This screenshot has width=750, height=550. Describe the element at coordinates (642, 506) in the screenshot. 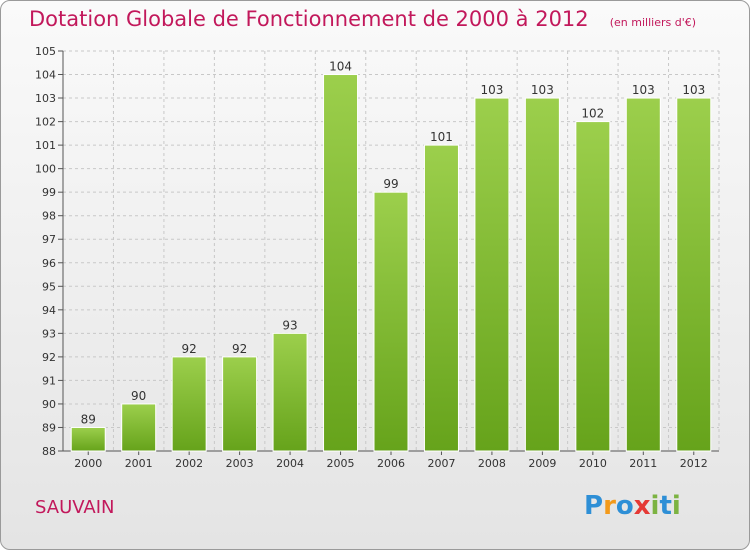

I see `logo-letter: x` at that location.